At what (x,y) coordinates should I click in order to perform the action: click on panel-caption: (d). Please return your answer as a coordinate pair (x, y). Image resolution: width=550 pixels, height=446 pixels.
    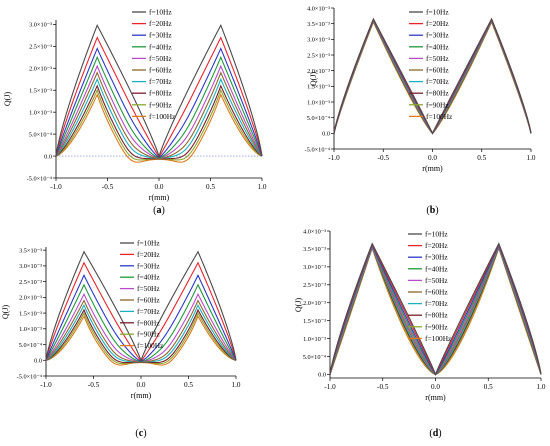
    Looking at the image, I should click on (435, 433).